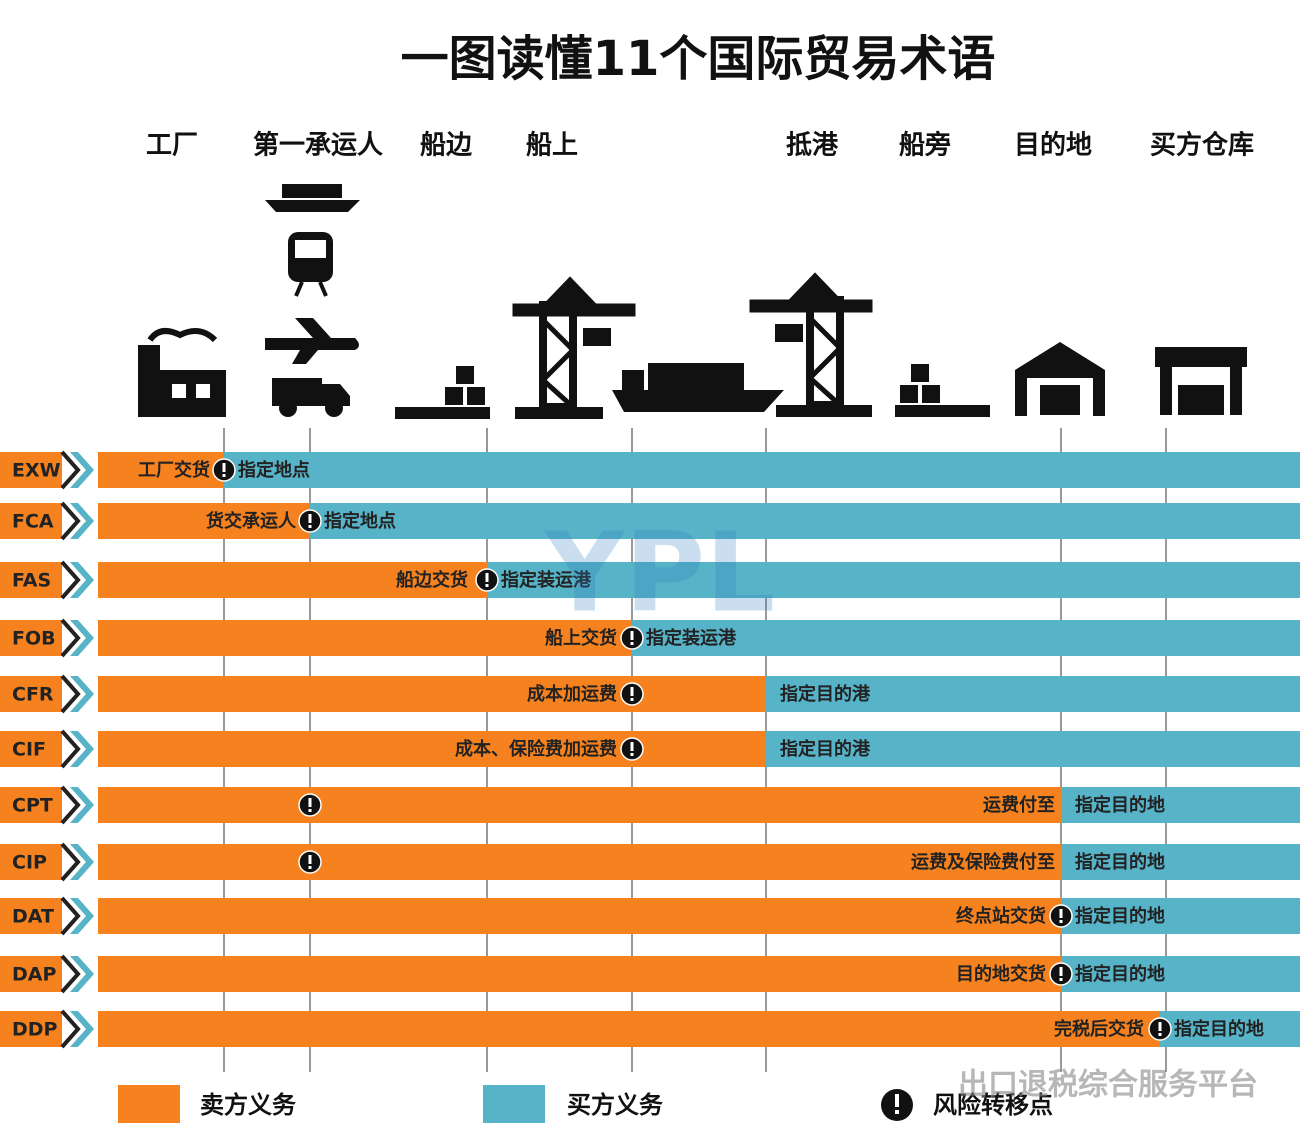 This screenshot has width=1316, height=1132. What do you see at coordinates (1001, 916) in the screenshot?
I see `seller-label: 终点站交货` at bounding box center [1001, 916].